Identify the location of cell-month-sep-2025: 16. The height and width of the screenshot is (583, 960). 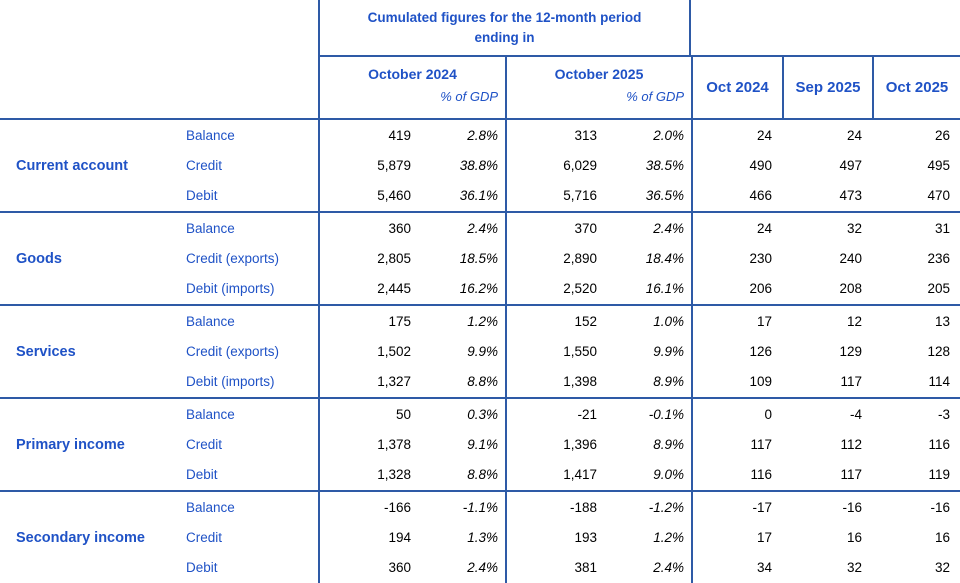
(854, 537).